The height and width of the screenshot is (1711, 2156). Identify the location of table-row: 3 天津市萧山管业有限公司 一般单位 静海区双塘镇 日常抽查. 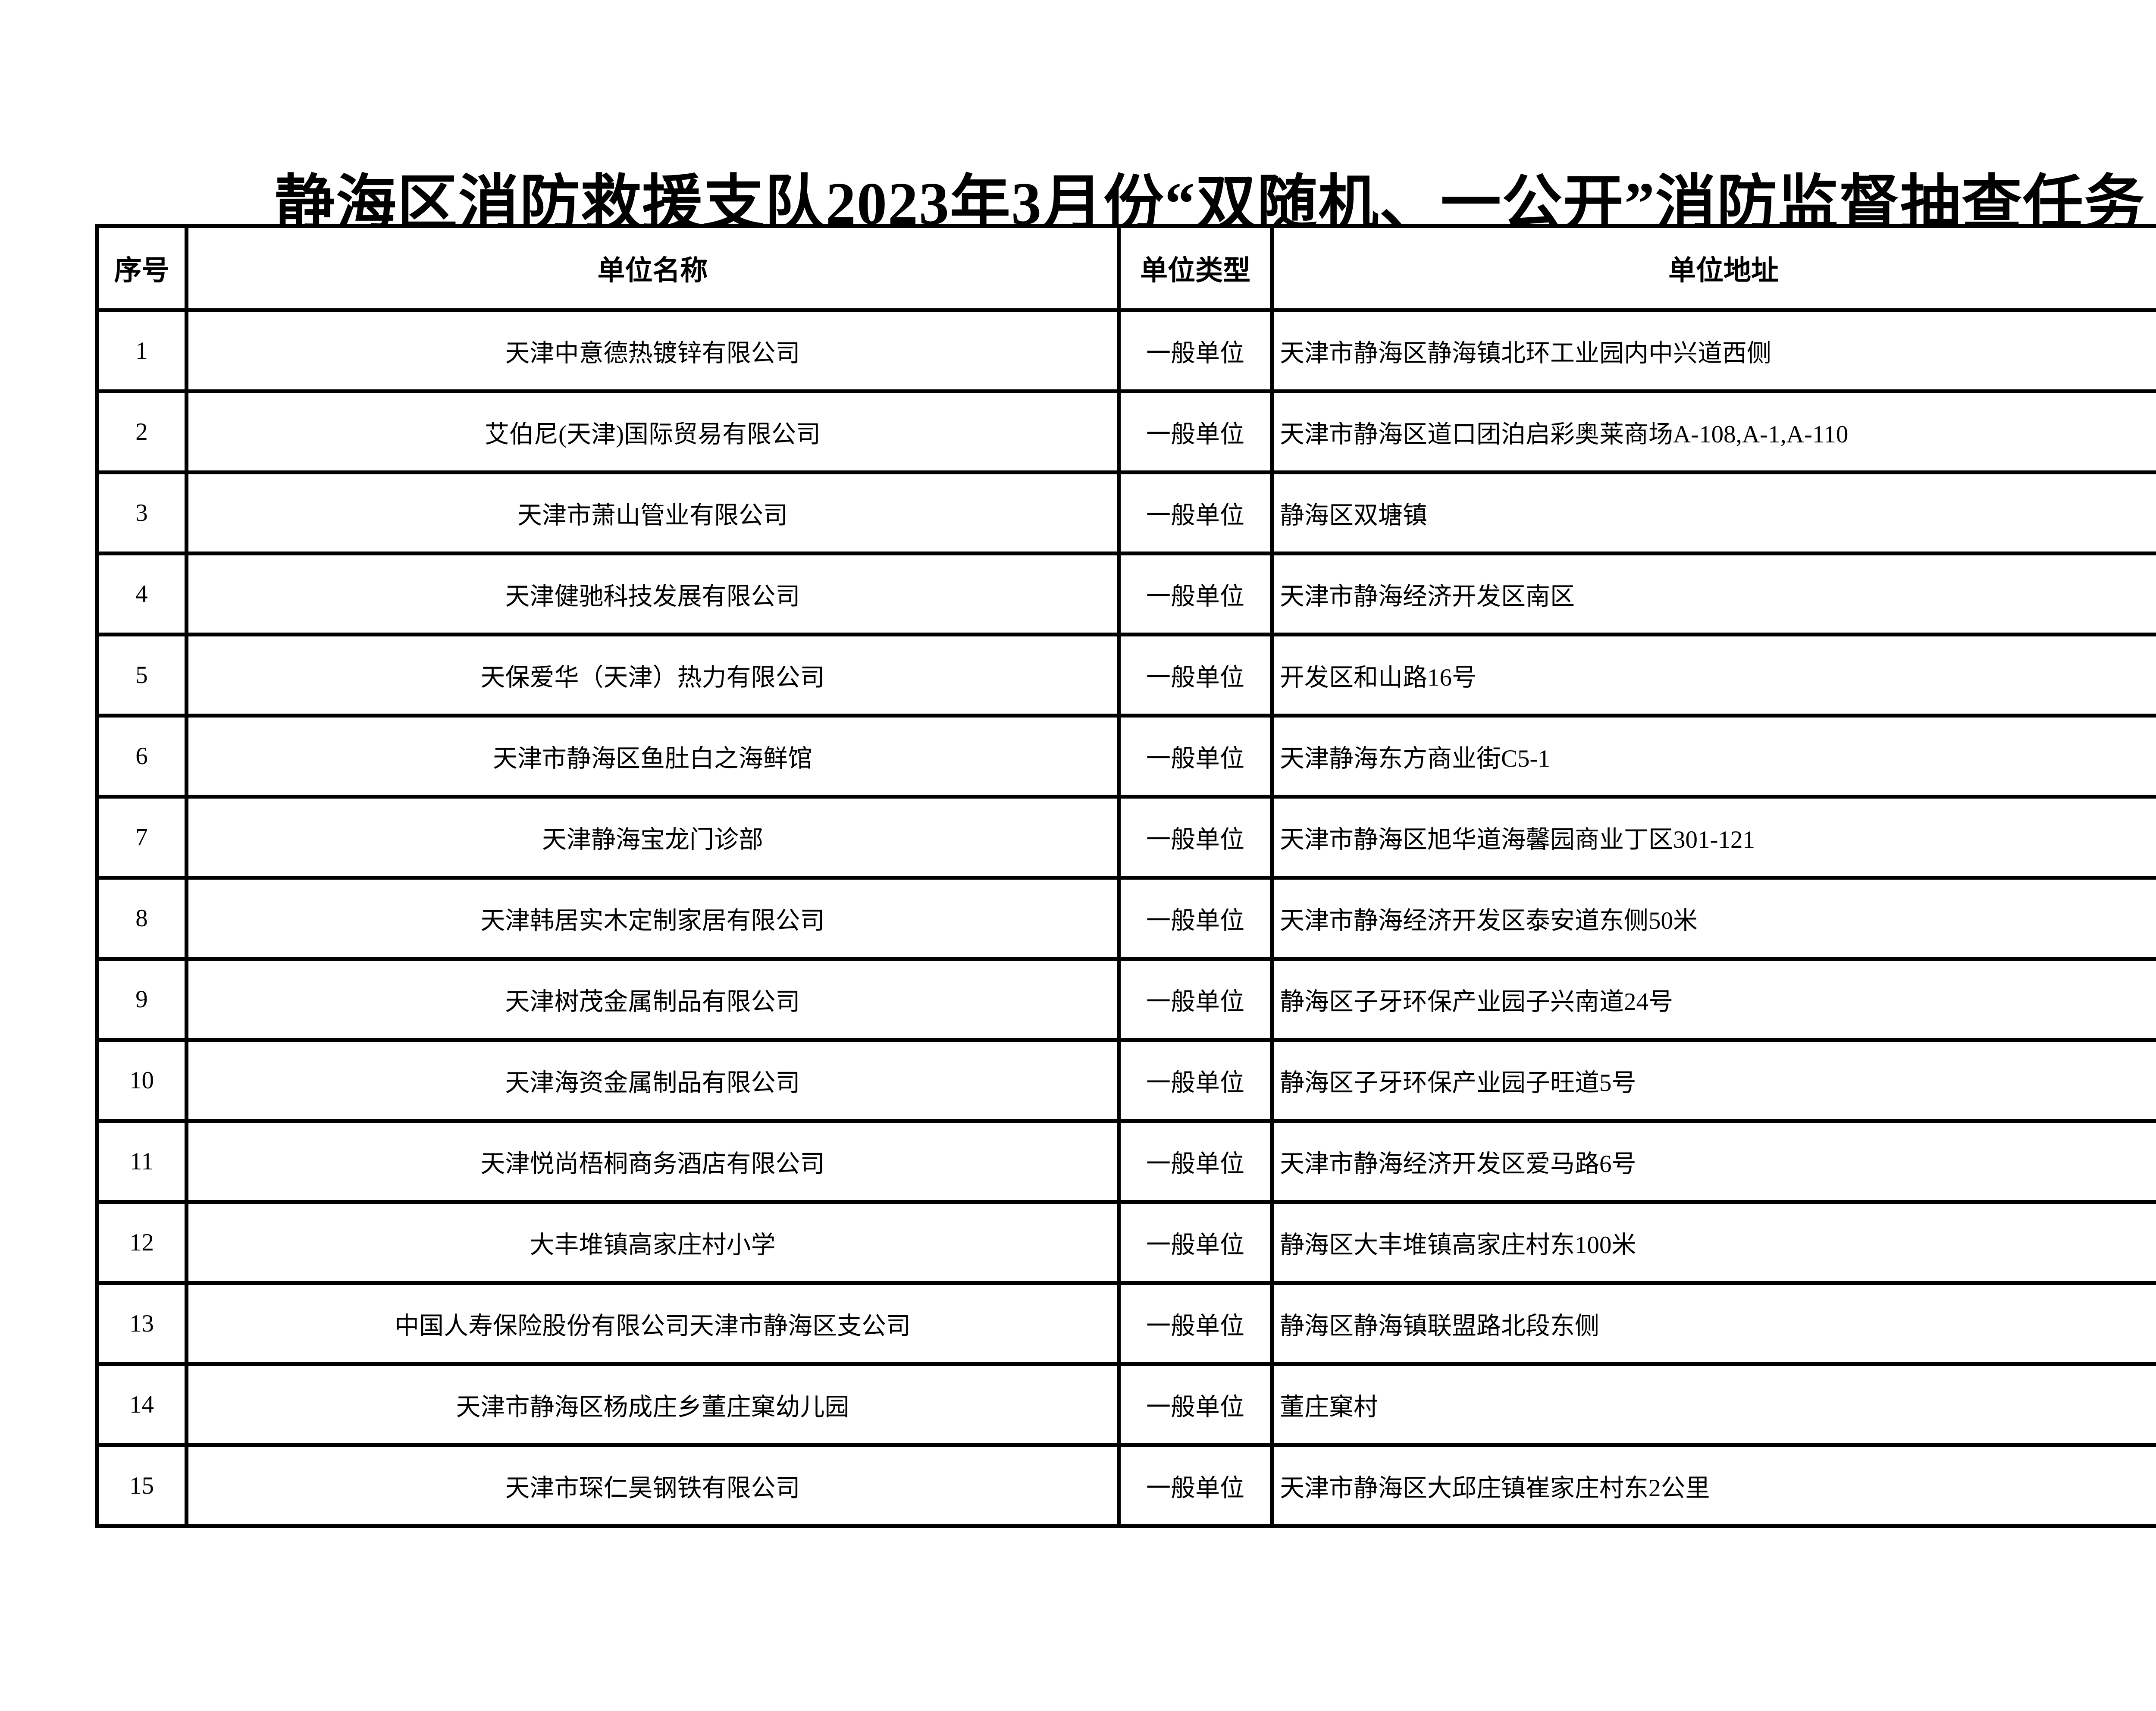
(1125, 512).